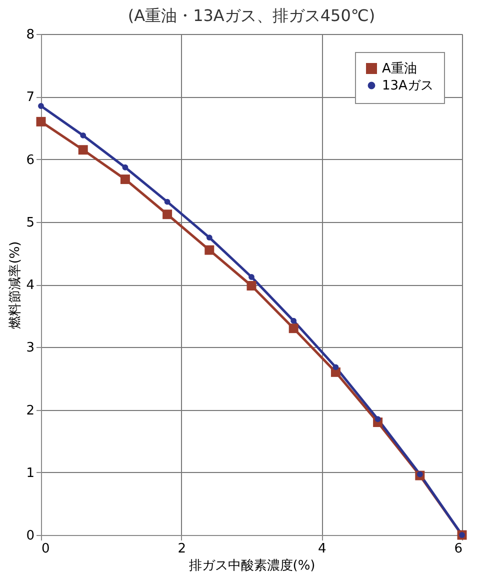 This screenshot has width=477, height=580. What do you see at coordinates (30, 473) in the screenshot?
I see `y-tick-label: 1` at bounding box center [30, 473].